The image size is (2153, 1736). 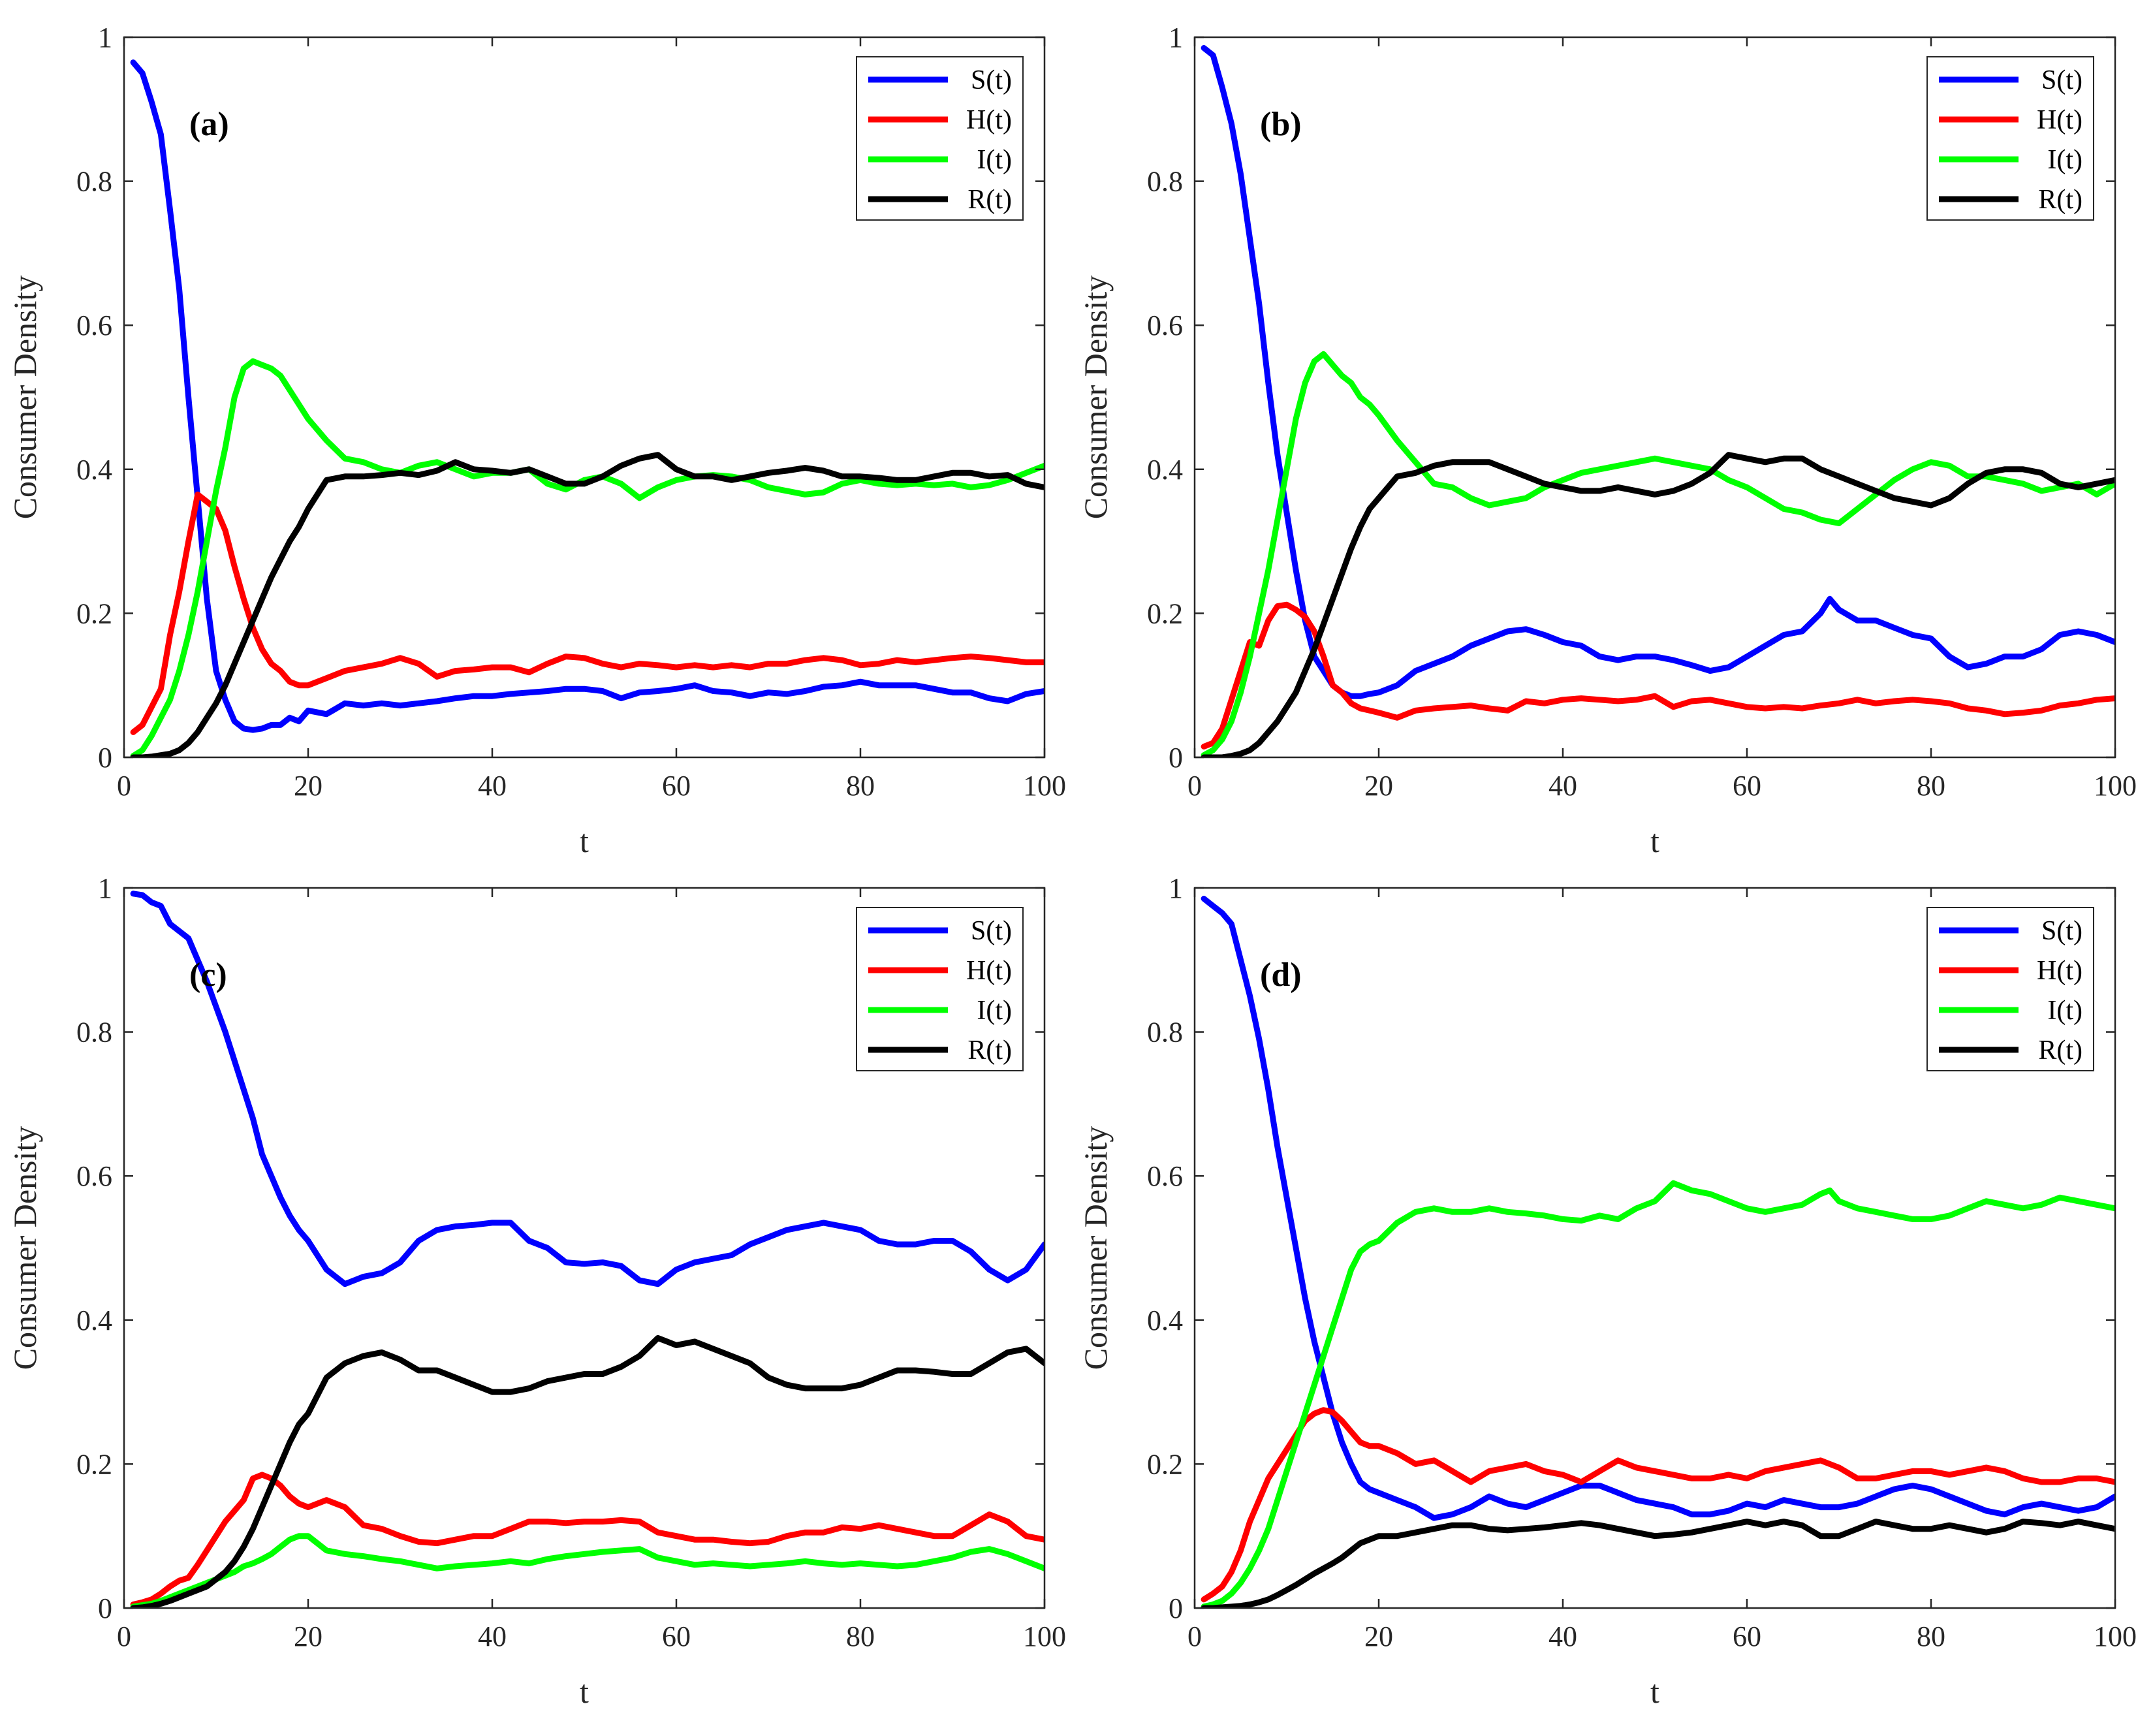 What do you see at coordinates (209, 124) in the screenshot?
I see `panel-label: (a)` at bounding box center [209, 124].